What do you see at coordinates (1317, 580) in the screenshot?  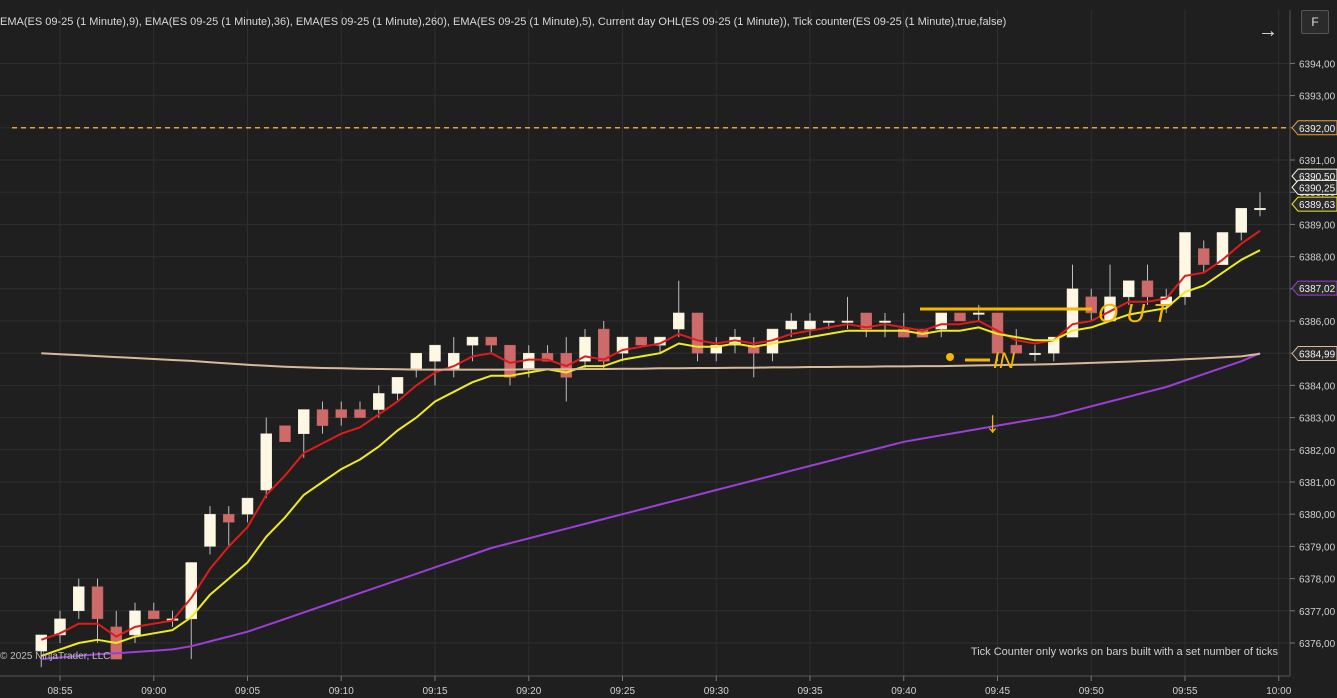 I see `price-tick-label: 6378,00` at bounding box center [1317, 580].